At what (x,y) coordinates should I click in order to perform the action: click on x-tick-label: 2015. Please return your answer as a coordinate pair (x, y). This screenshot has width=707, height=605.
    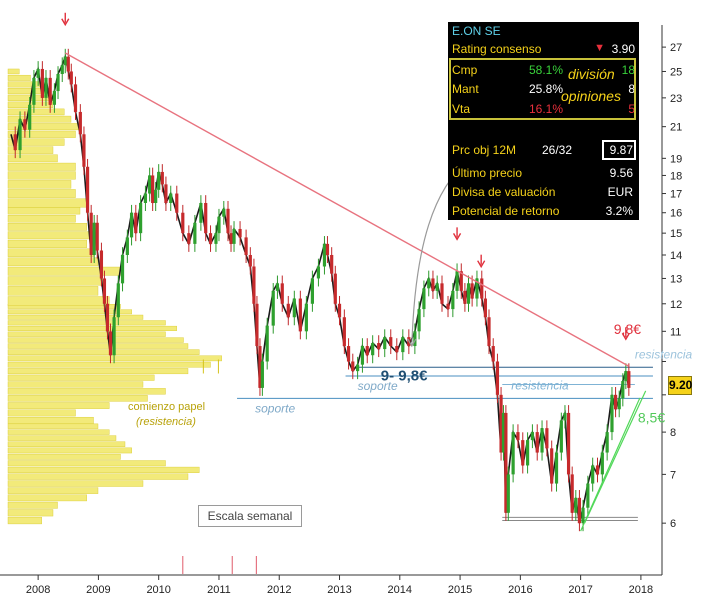
    Looking at the image, I should click on (460, 590).